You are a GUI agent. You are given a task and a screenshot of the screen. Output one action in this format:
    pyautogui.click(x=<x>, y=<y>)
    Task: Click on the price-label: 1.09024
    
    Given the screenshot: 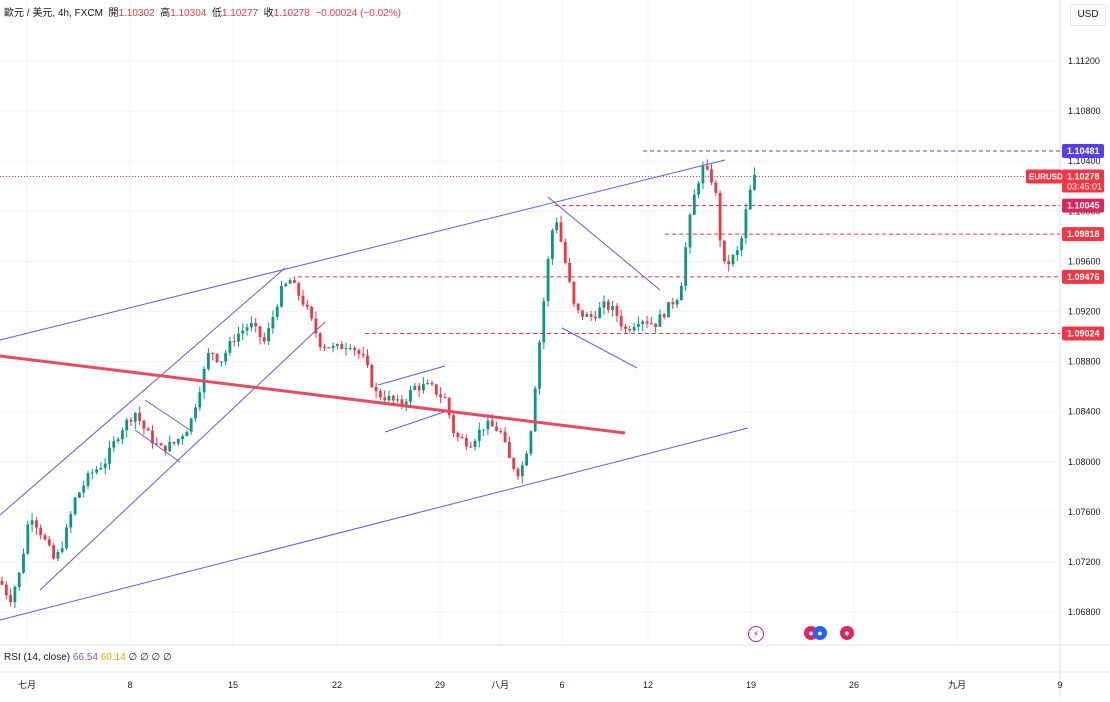 What is the action you would take?
    pyautogui.click(x=1083, y=334)
    